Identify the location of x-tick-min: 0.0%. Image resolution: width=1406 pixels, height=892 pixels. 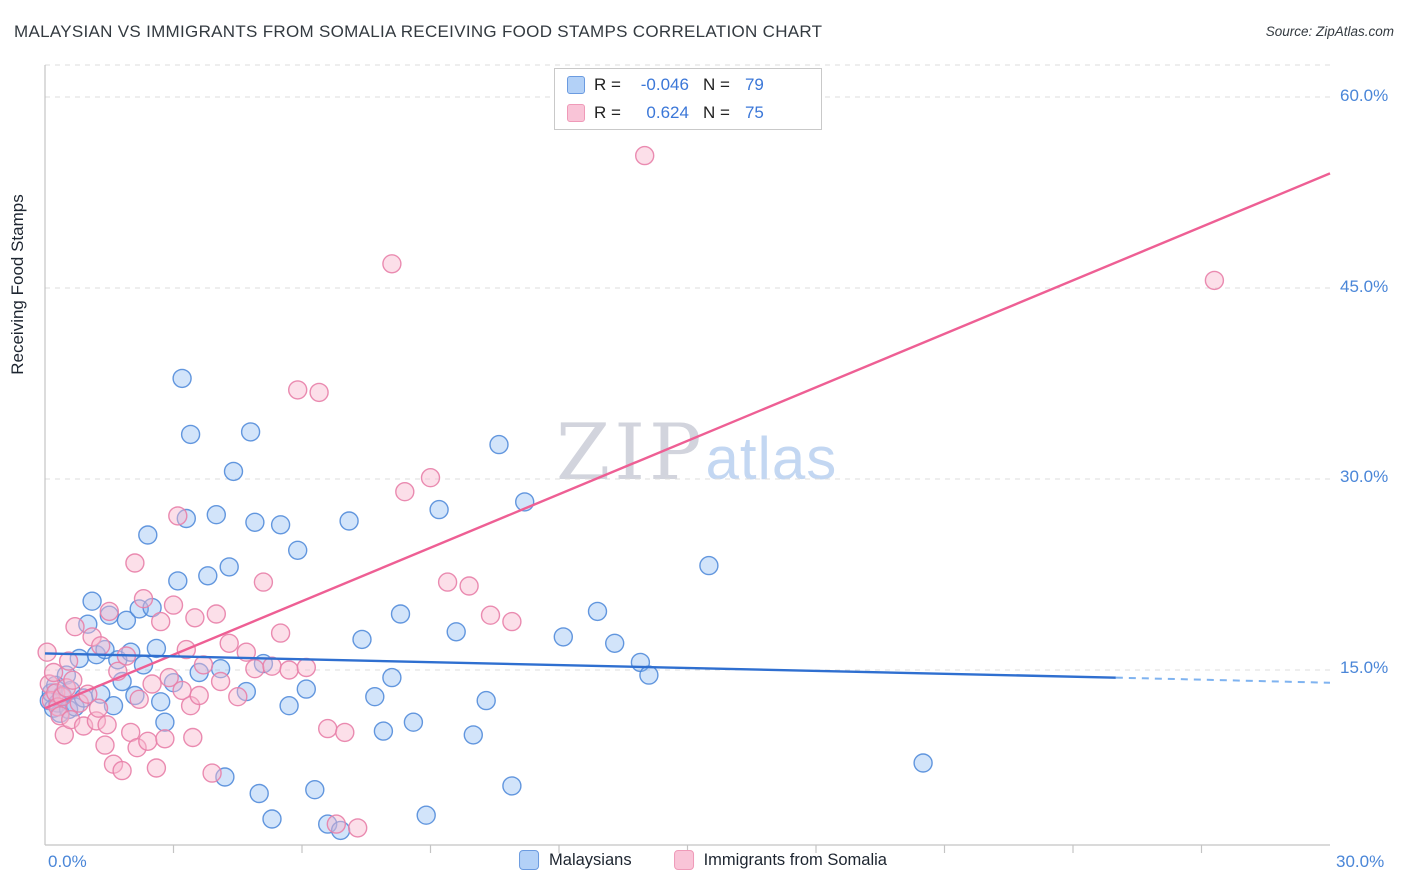
(67, 861).